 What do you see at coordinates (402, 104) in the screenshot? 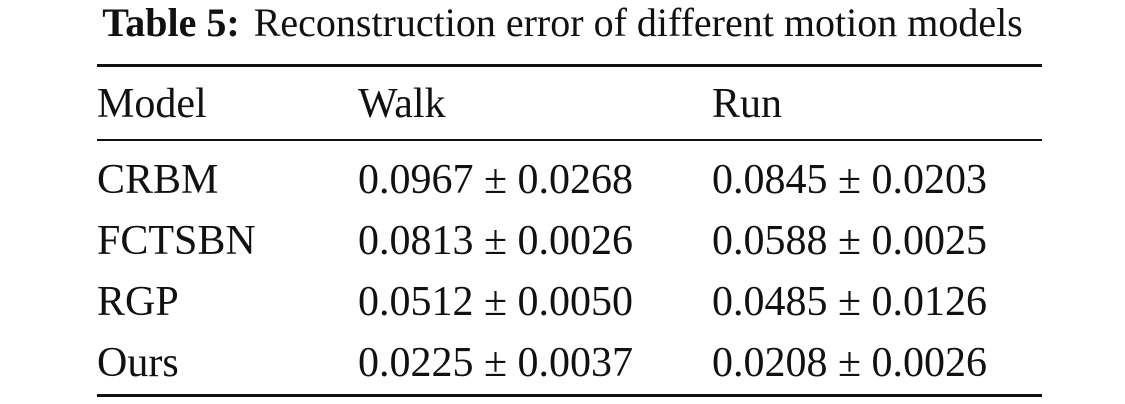
I see `header-cell: Walk` at bounding box center [402, 104].